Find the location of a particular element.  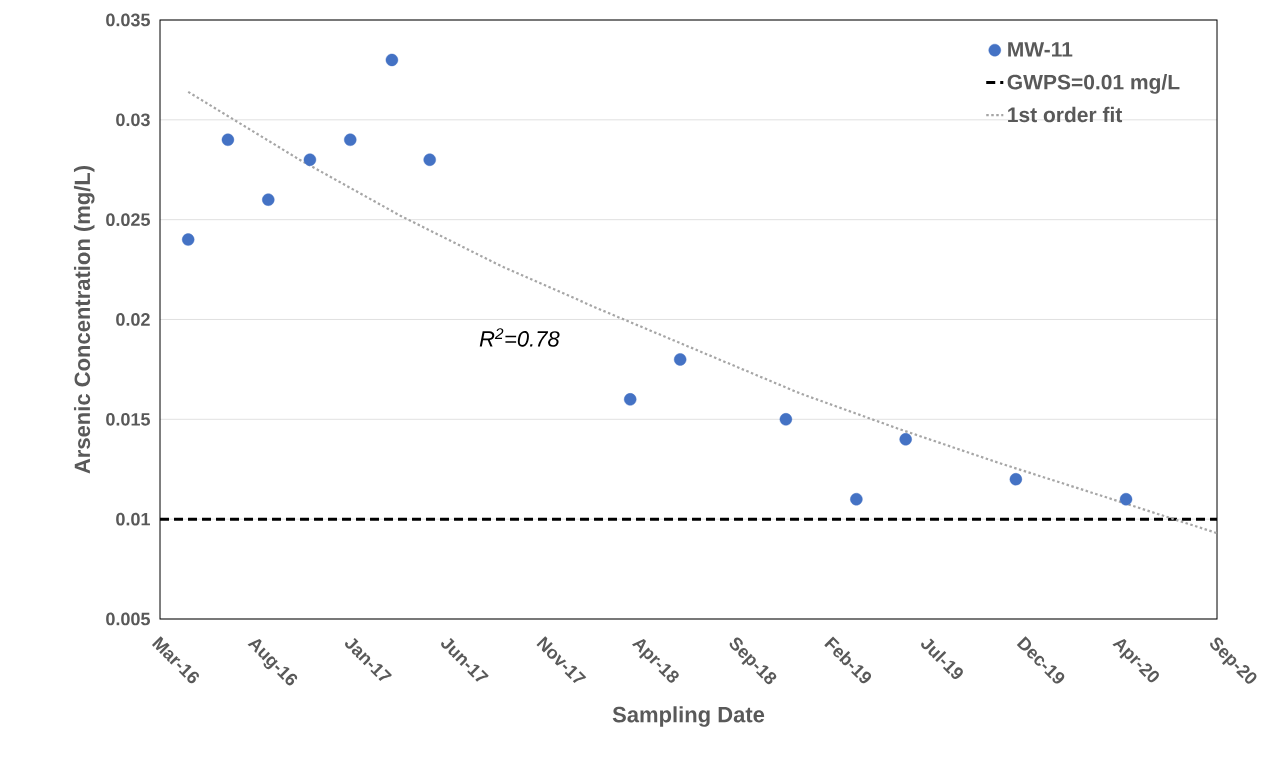

y-tick-label: 0.005 is located at coordinates (128, 619).